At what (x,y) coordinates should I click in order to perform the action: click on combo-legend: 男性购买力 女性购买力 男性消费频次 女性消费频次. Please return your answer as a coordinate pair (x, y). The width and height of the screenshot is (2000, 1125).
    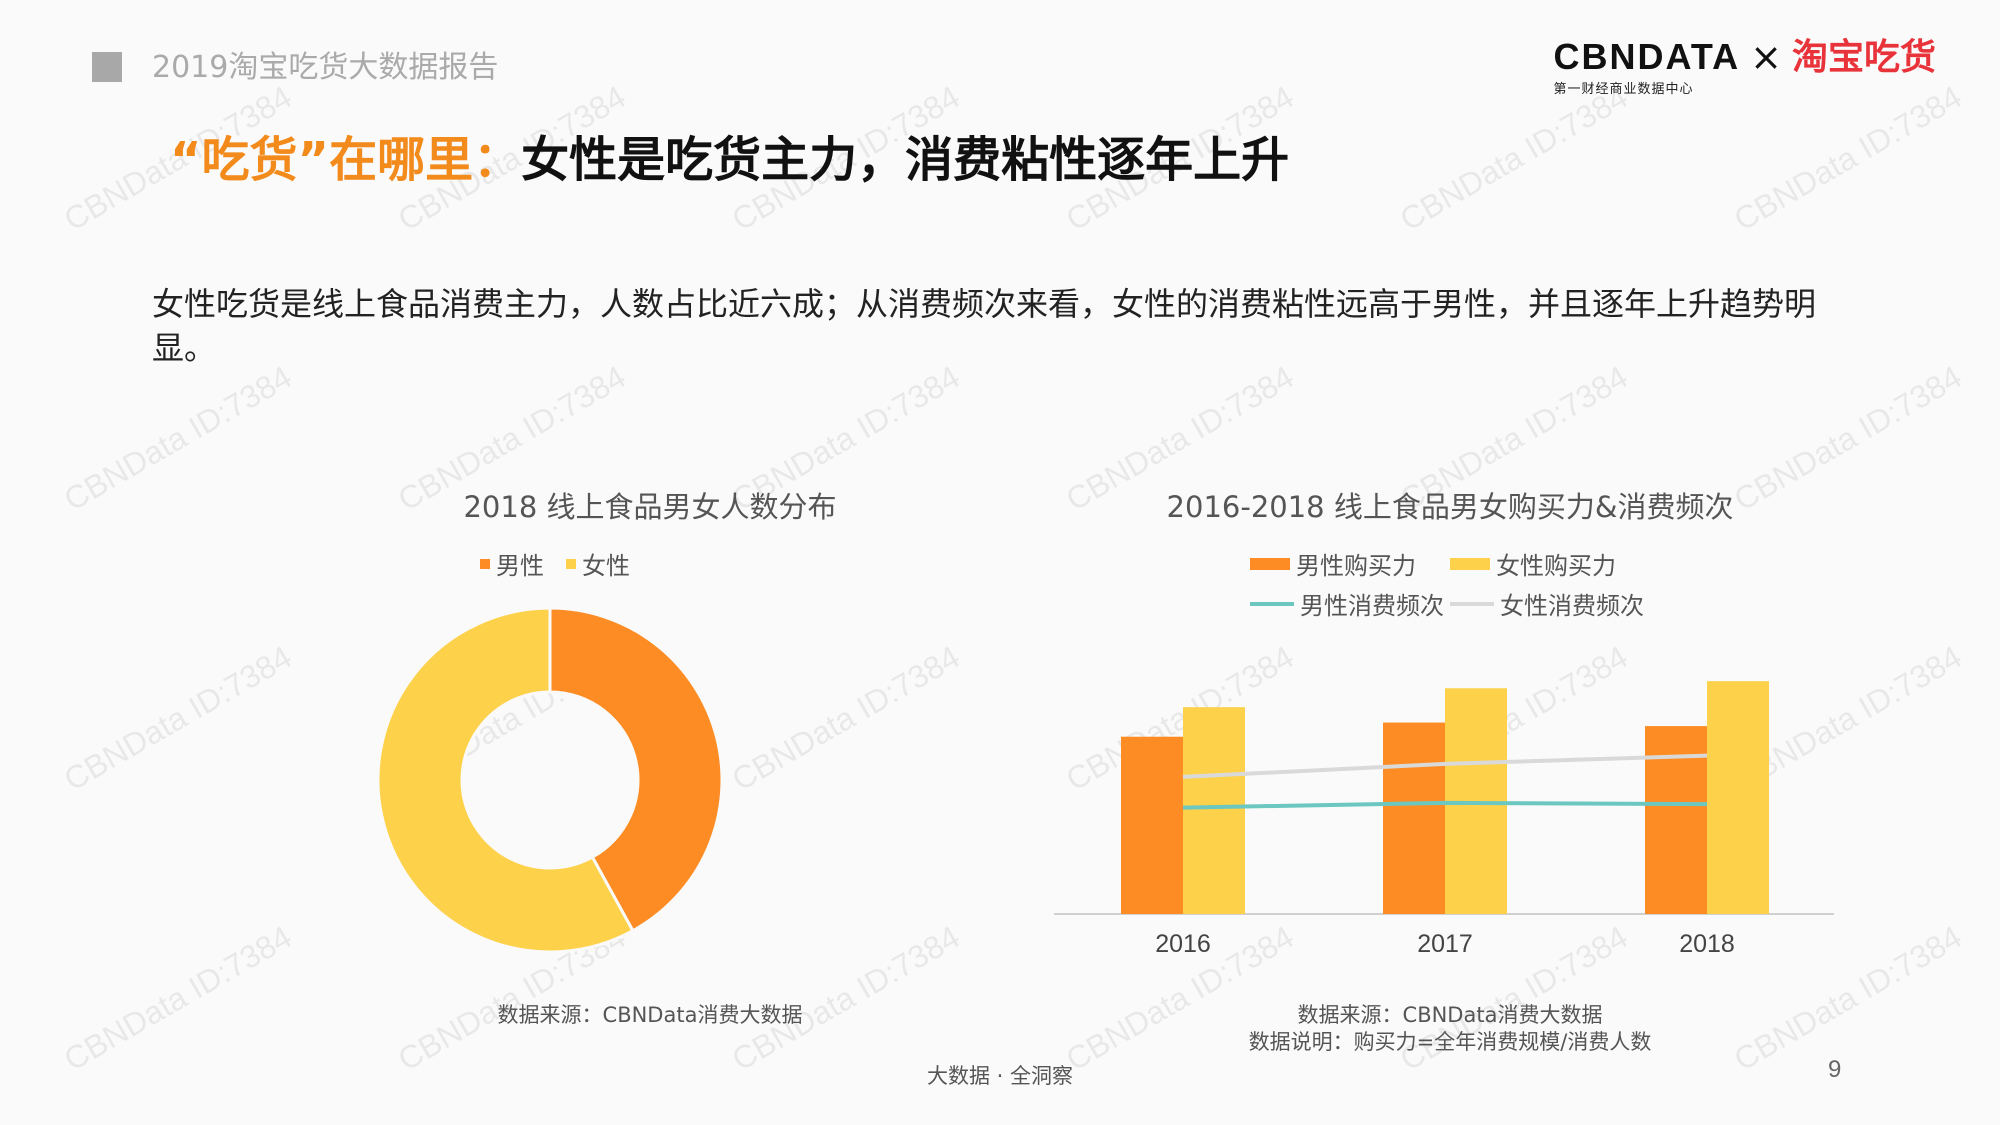
    Looking at the image, I should click on (1460, 583).